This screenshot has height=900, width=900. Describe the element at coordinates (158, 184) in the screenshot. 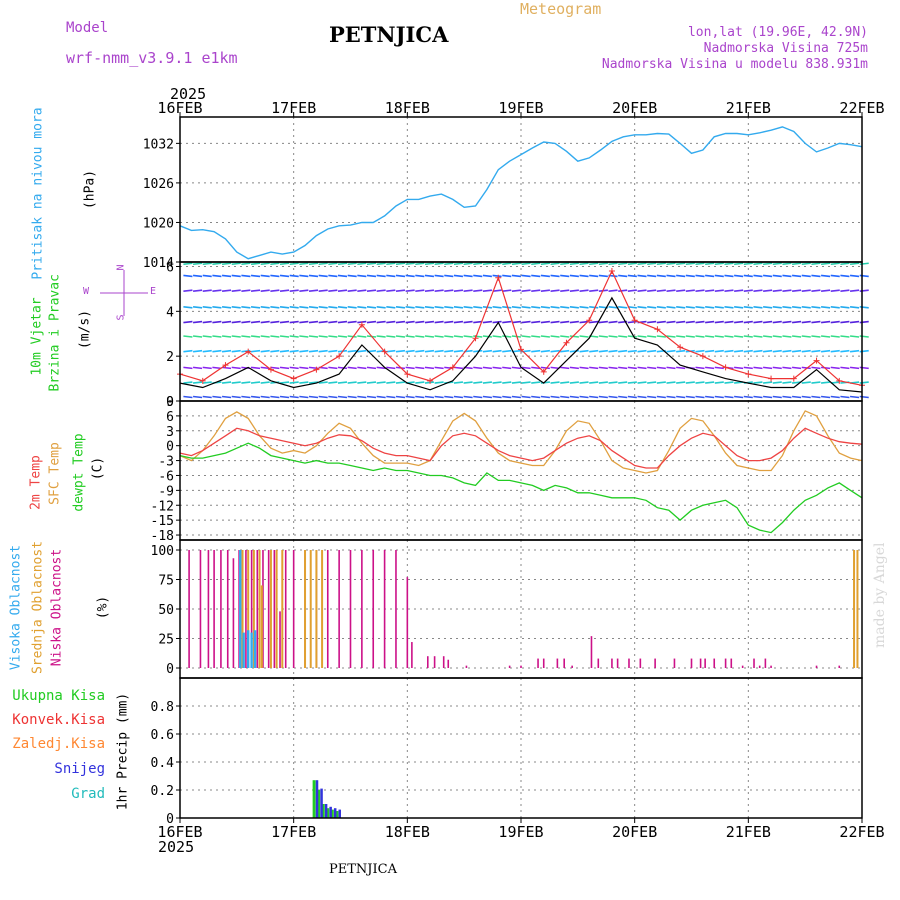

I see `pressure-y-tick-label: 1026` at that location.